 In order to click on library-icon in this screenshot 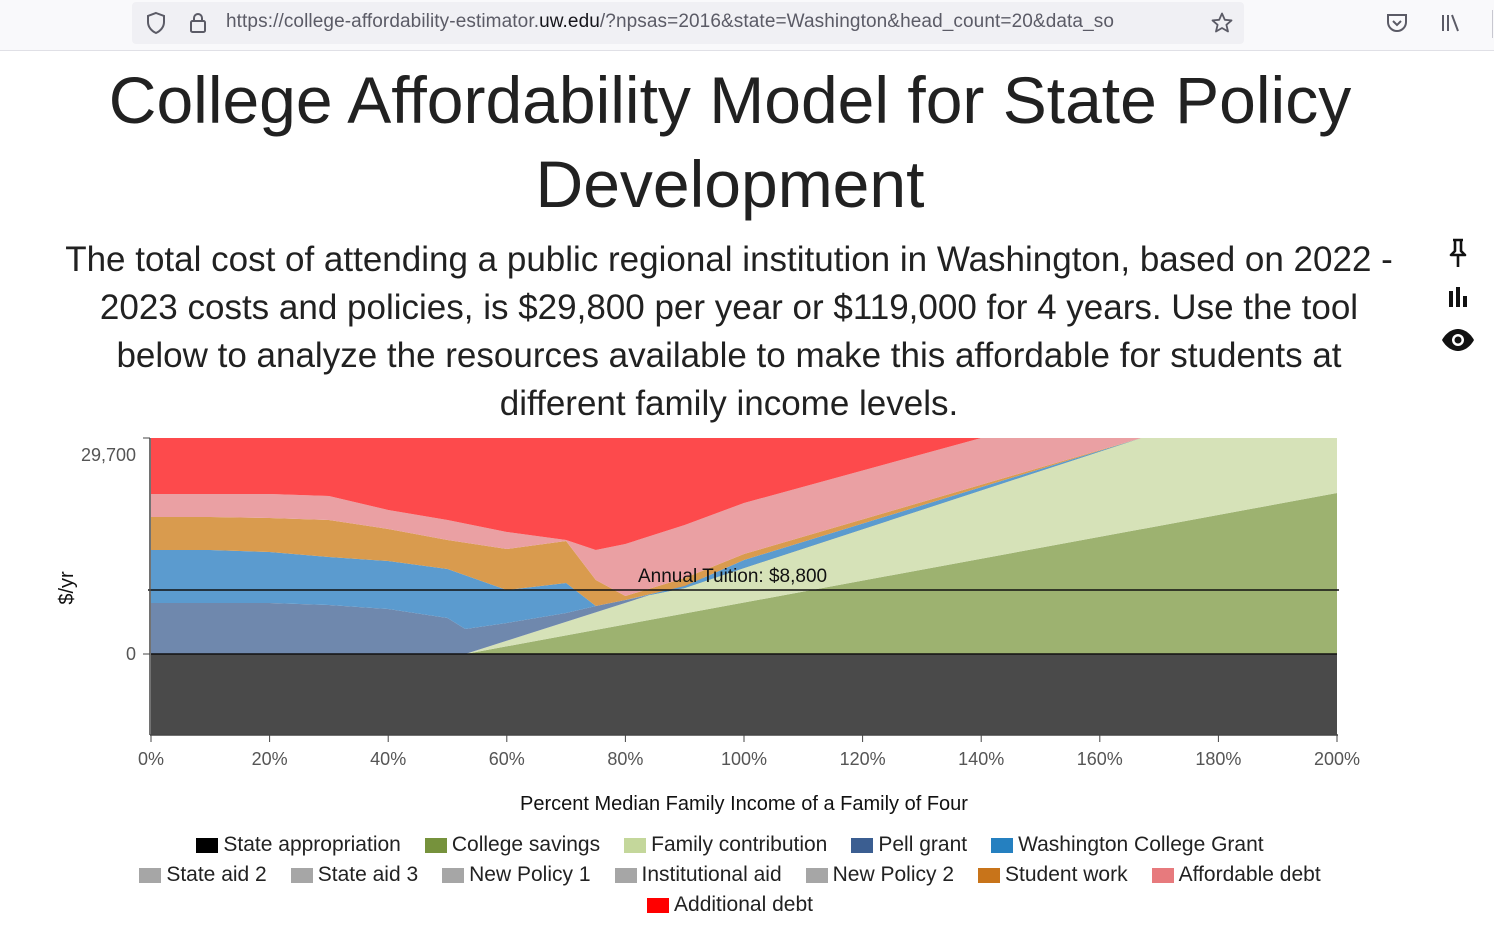, I will do `click(1451, 23)`.